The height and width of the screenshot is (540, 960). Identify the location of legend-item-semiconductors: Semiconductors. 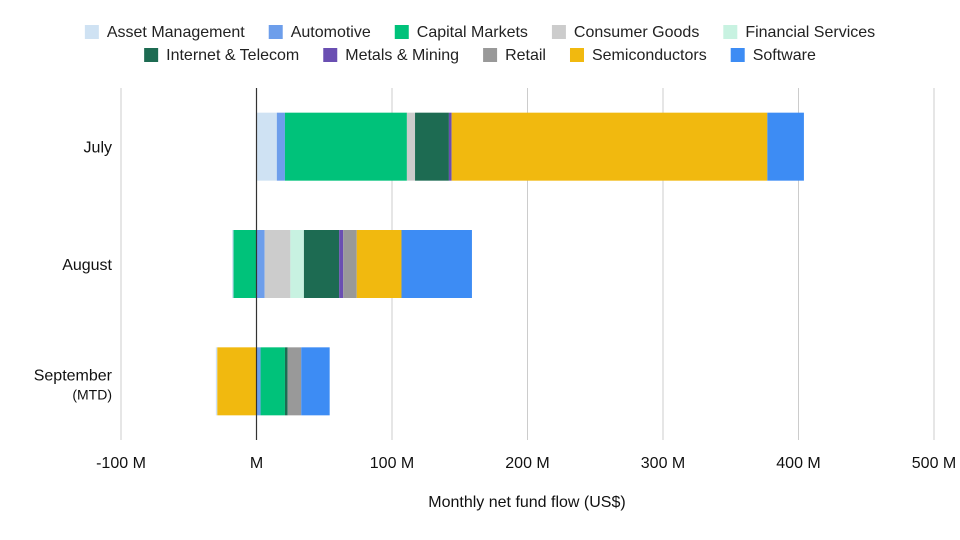
(638, 55).